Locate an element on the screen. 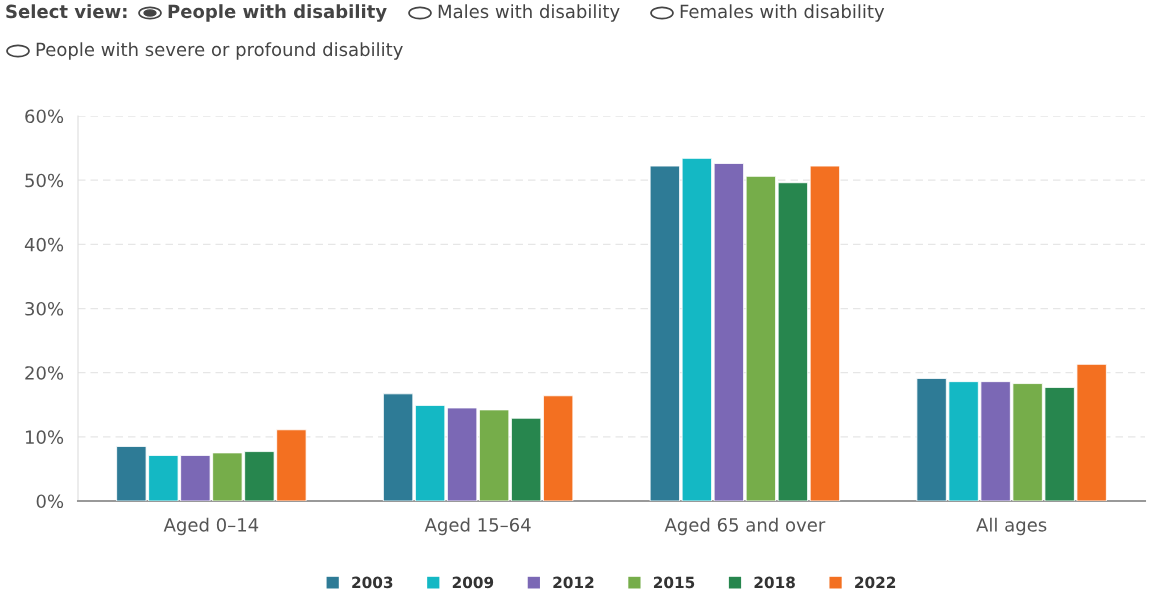 The image size is (1153, 594). y-tick-label: 30% is located at coordinates (44, 308).